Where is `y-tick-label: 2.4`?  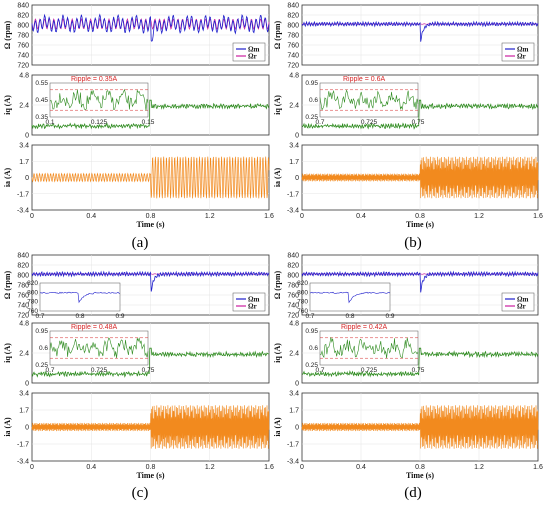 y-tick-label: 2.4 is located at coordinates (24, 106).